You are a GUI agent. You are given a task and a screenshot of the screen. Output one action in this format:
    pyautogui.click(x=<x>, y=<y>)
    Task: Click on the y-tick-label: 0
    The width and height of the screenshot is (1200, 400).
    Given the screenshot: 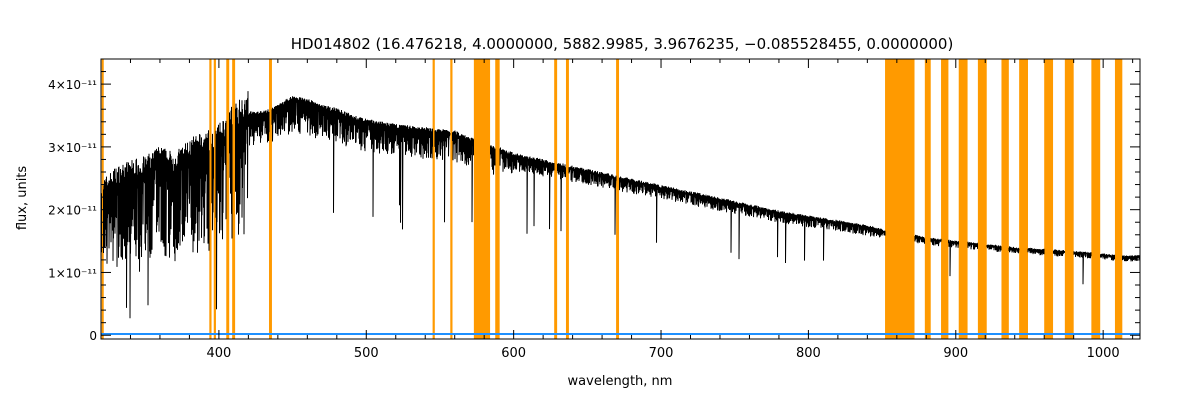 What is the action you would take?
    pyautogui.click(x=93, y=336)
    